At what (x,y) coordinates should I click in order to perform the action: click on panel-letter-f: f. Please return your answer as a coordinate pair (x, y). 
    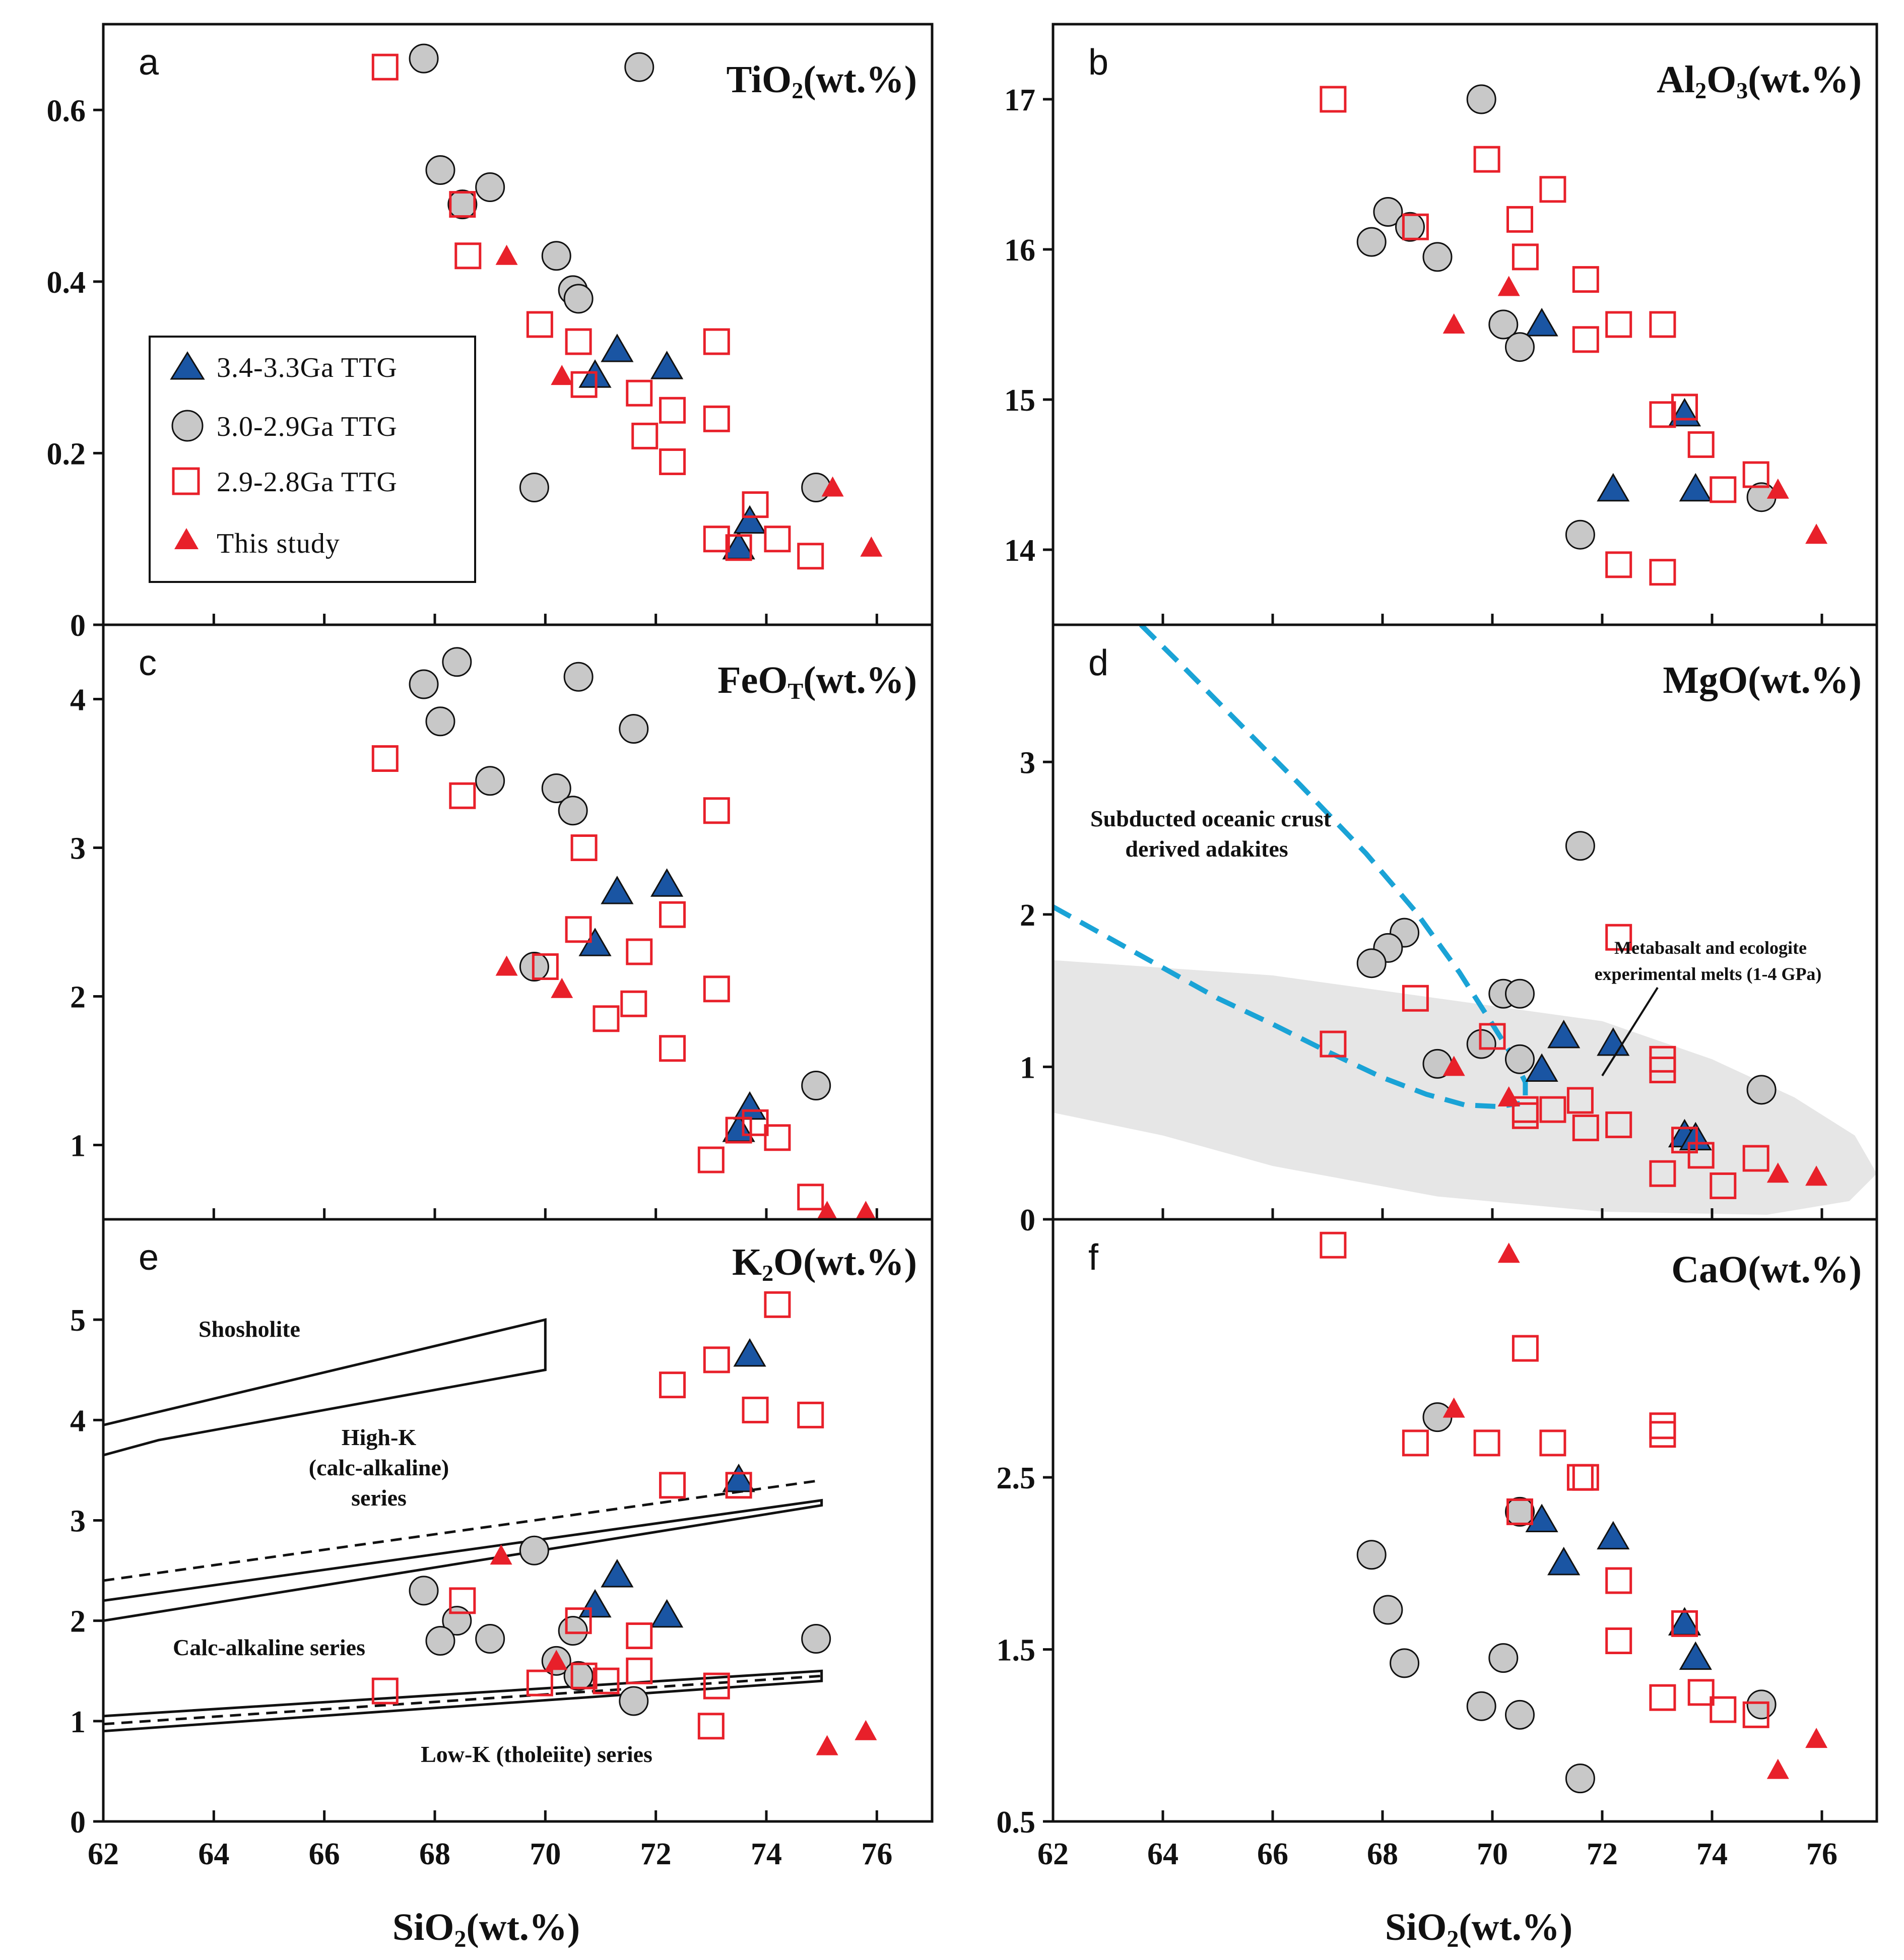
    Looking at the image, I should click on (1094, 1257).